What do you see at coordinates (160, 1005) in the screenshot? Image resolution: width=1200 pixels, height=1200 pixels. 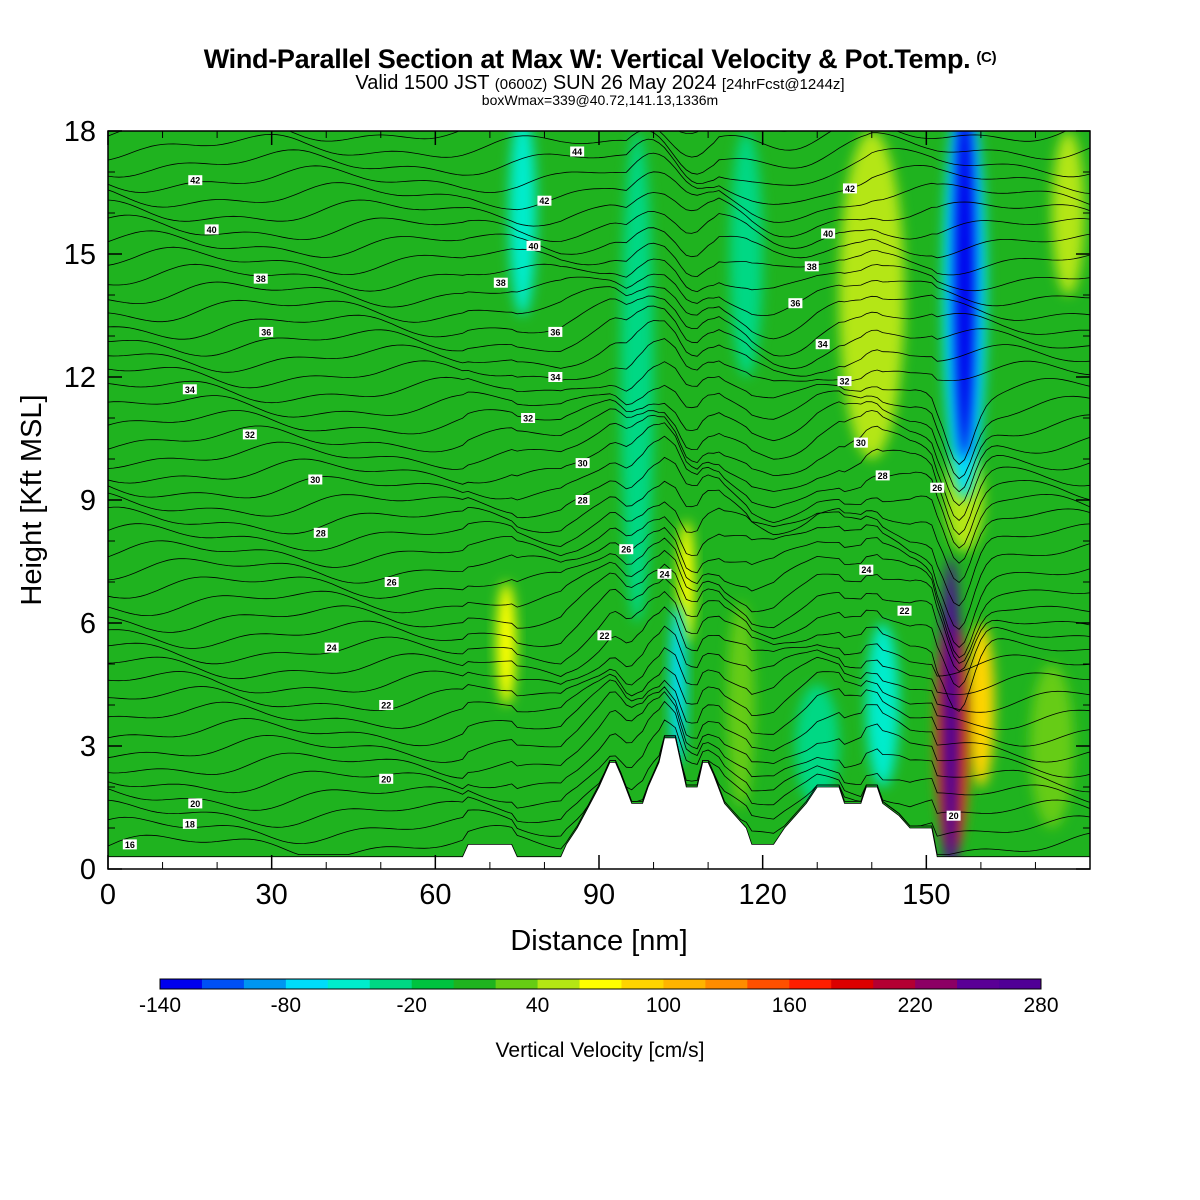 I see `colorbar-tick--140: -140` at bounding box center [160, 1005].